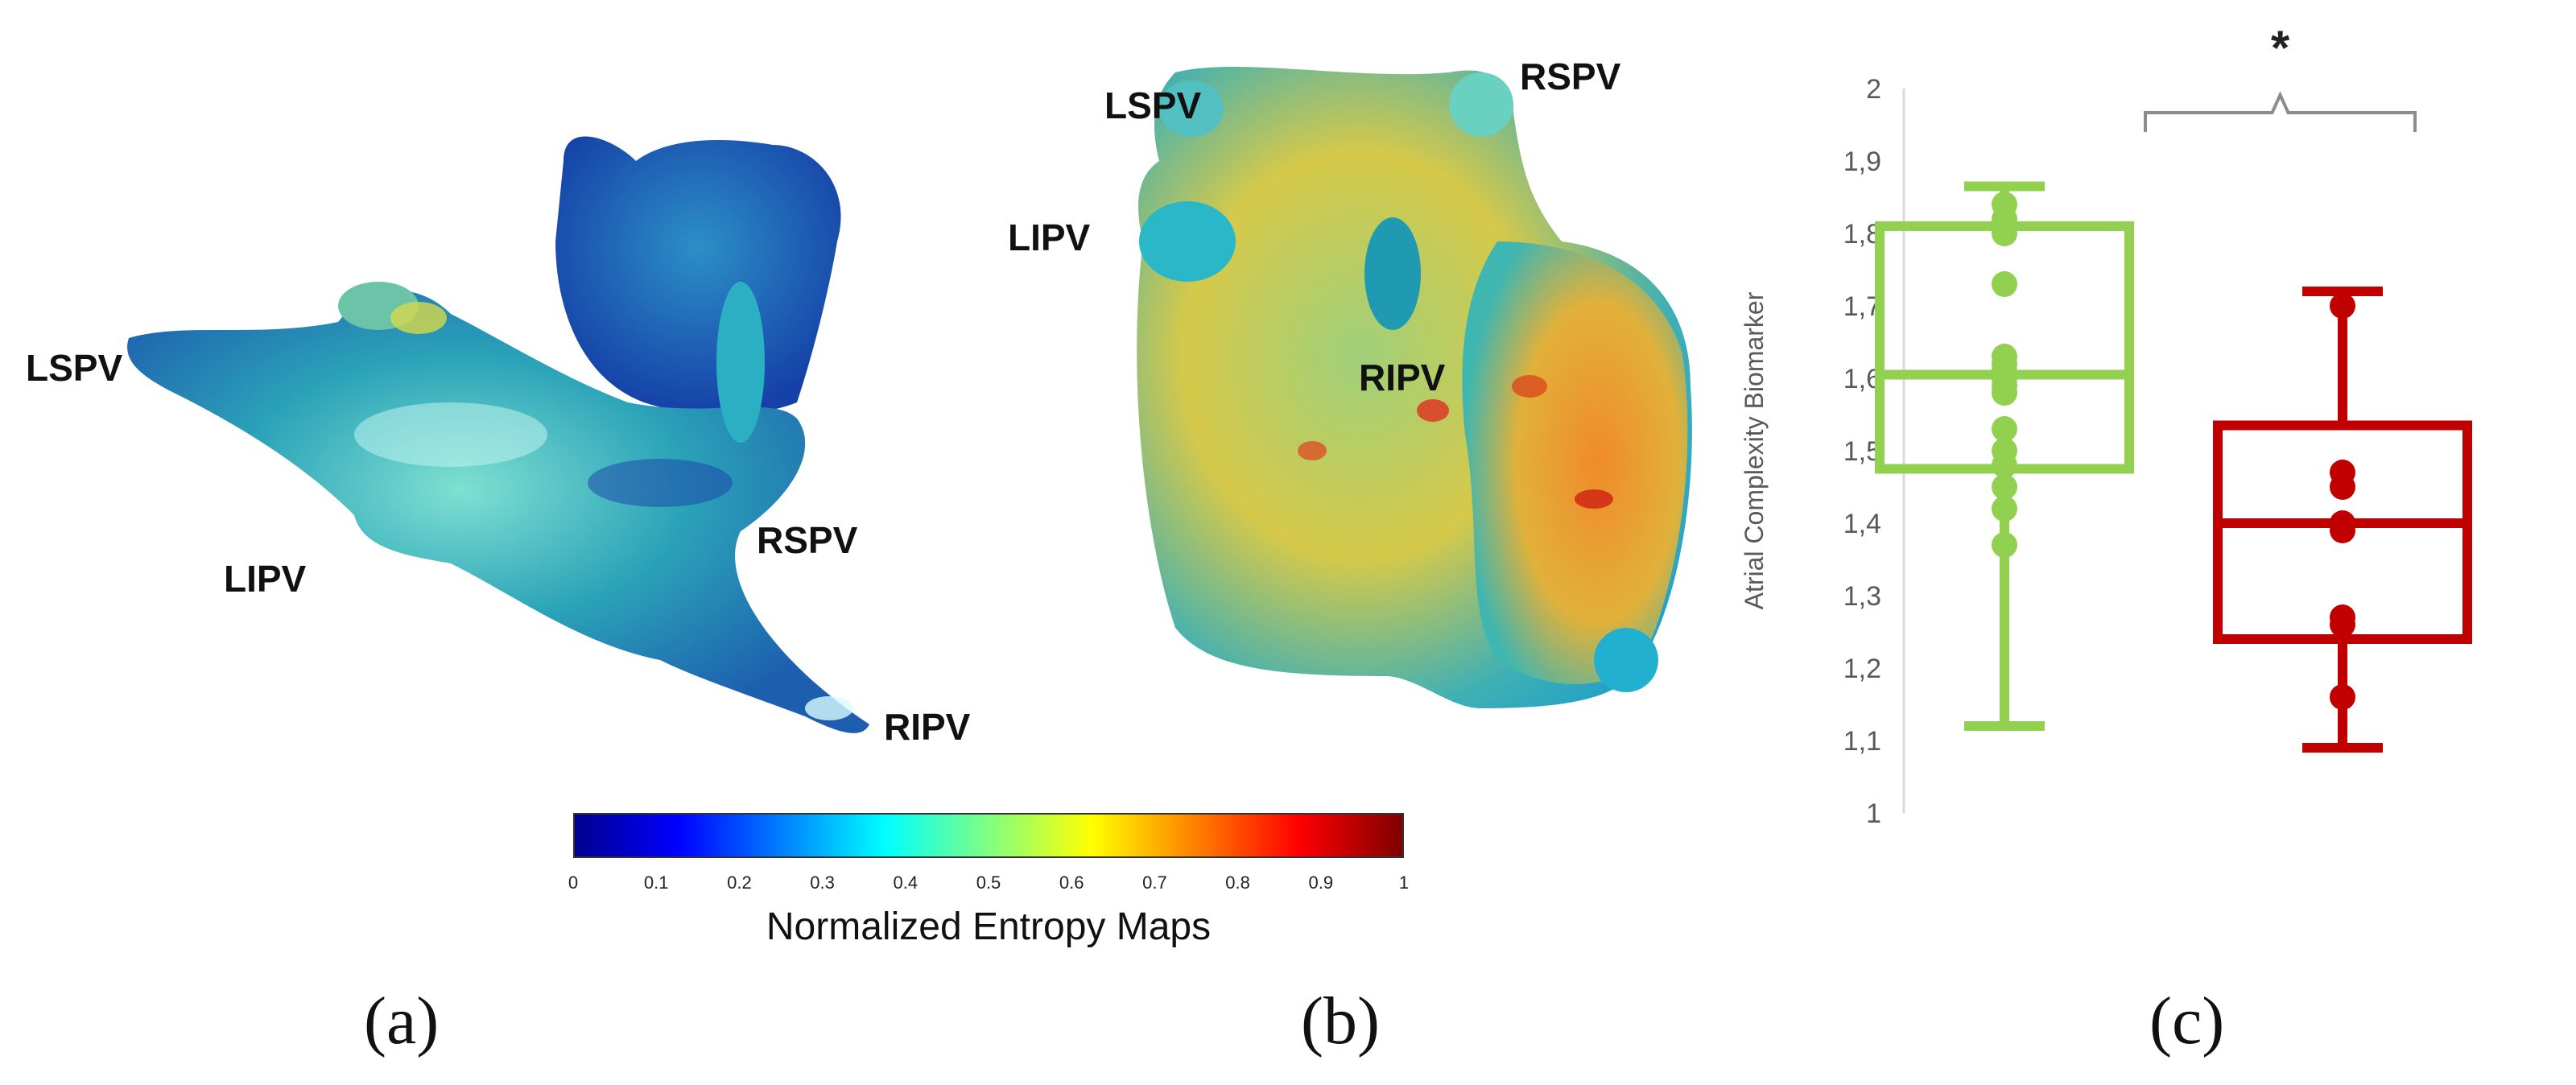  I want to click on colorbar-tick-label: 0, so click(573, 883).